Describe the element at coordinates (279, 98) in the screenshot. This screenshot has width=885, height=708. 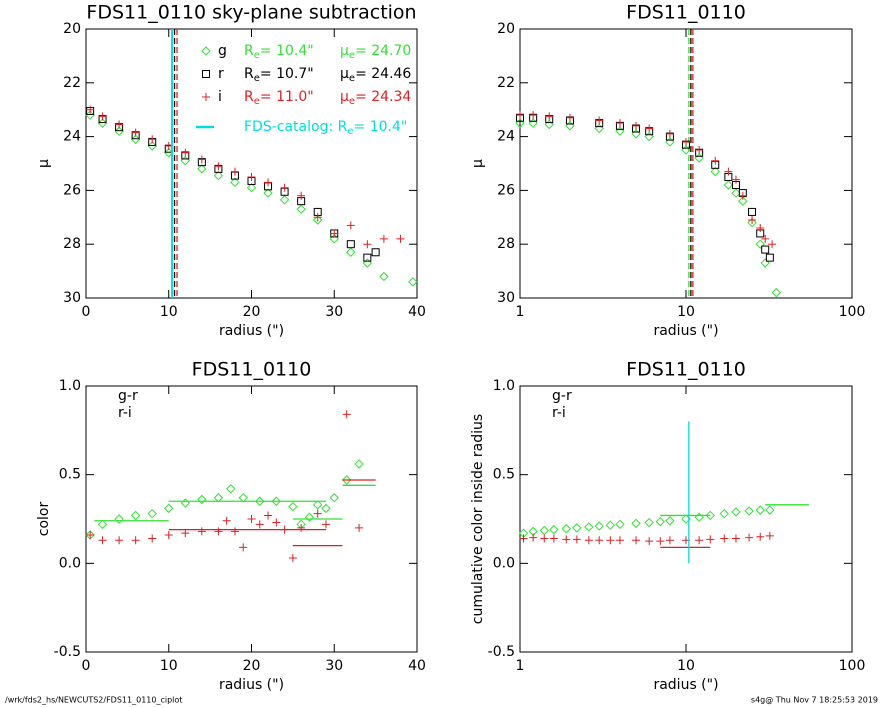
I see `legend-label: Re= 11.0"` at that location.